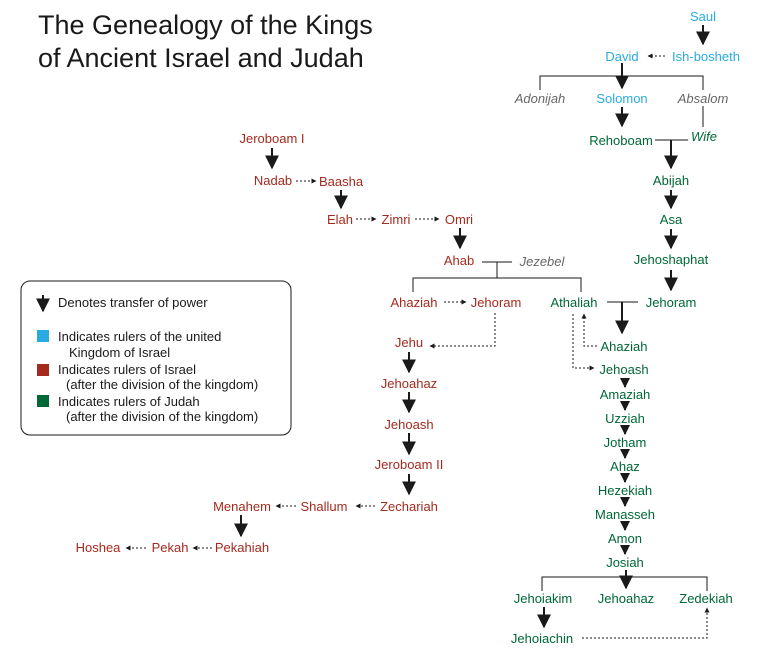 The image size is (760, 659). What do you see at coordinates (99, 547) in the screenshot?
I see `king-hoshea: Hoshea` at bounding box center [99, 547].